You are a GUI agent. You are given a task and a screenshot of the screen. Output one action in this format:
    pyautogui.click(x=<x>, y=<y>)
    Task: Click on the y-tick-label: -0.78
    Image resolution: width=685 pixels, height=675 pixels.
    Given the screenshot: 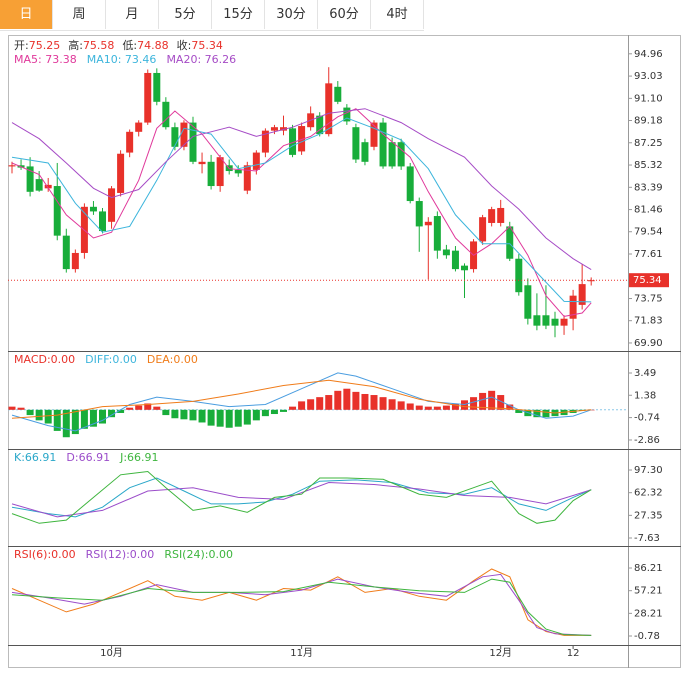 What is the action you would take?
    pyautogui.click(x=647, y=636)
    